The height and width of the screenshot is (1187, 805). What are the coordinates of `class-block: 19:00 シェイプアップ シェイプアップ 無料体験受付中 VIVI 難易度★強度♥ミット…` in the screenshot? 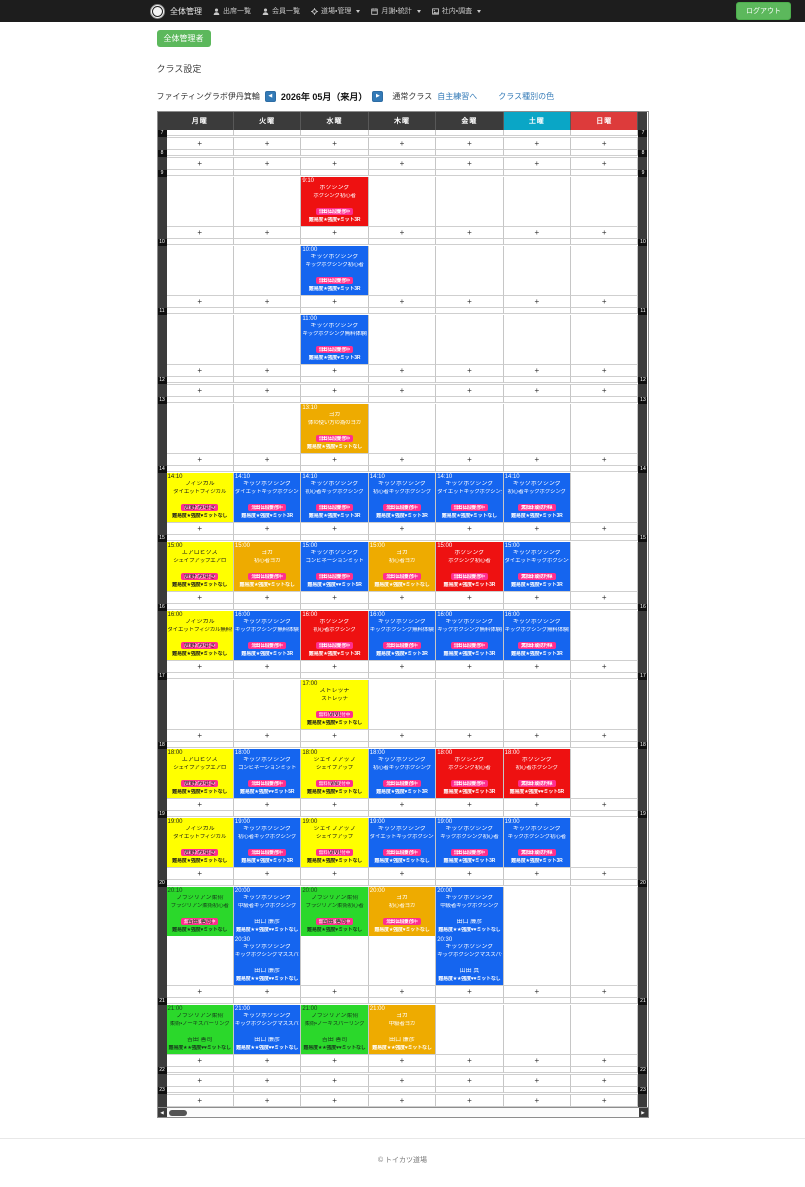 It's located at (334, 842).